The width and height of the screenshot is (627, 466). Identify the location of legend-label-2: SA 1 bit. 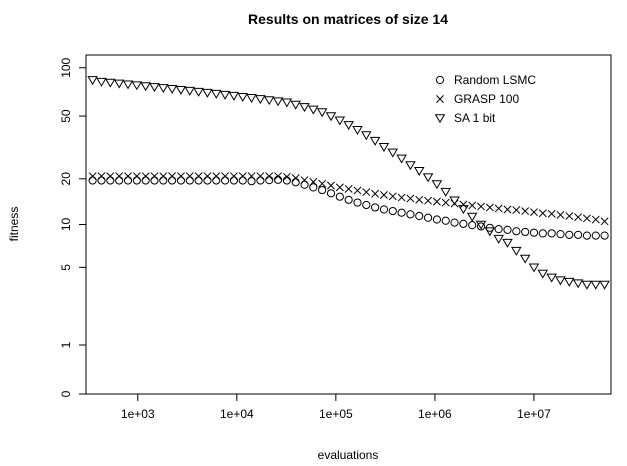
(475, 118).